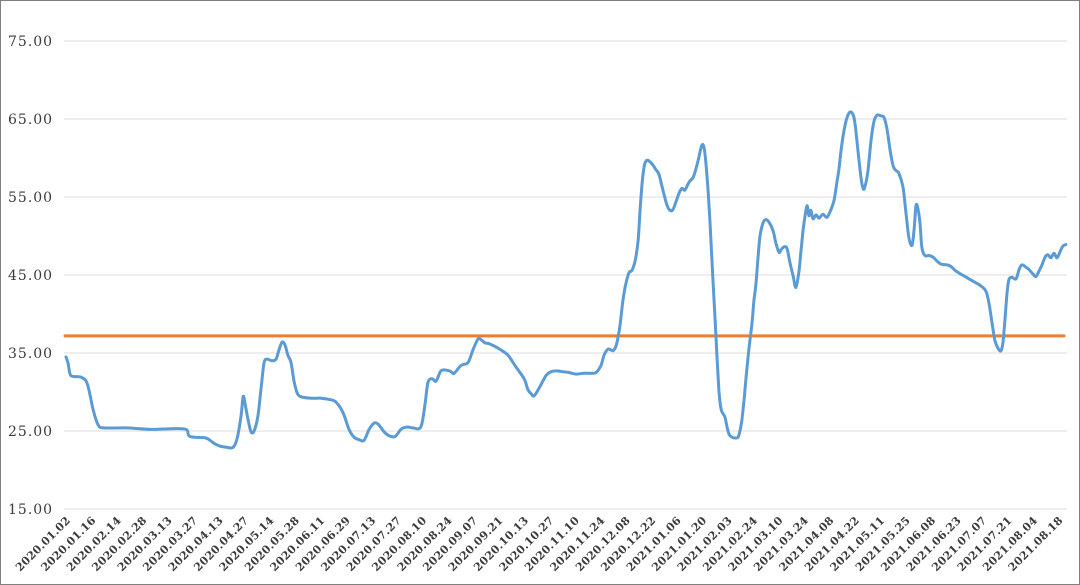 This screenshot has width=1080, height=585. I want to click on y-tick-label: 45.00, so click(30, 276).